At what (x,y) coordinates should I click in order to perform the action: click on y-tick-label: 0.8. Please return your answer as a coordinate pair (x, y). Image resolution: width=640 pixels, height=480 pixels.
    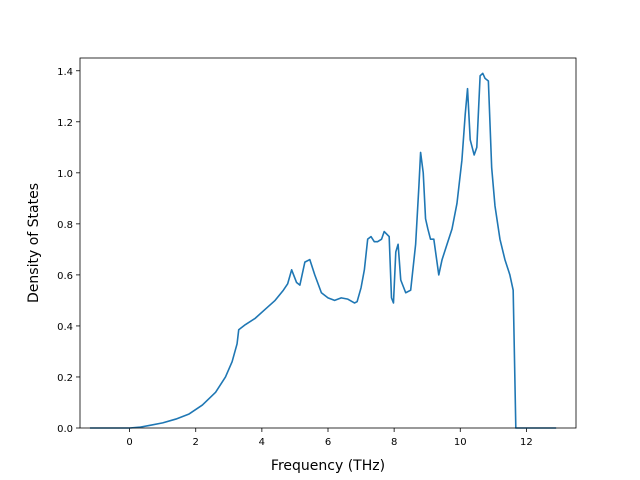
    Looking at the image, I should click on (65, 225).